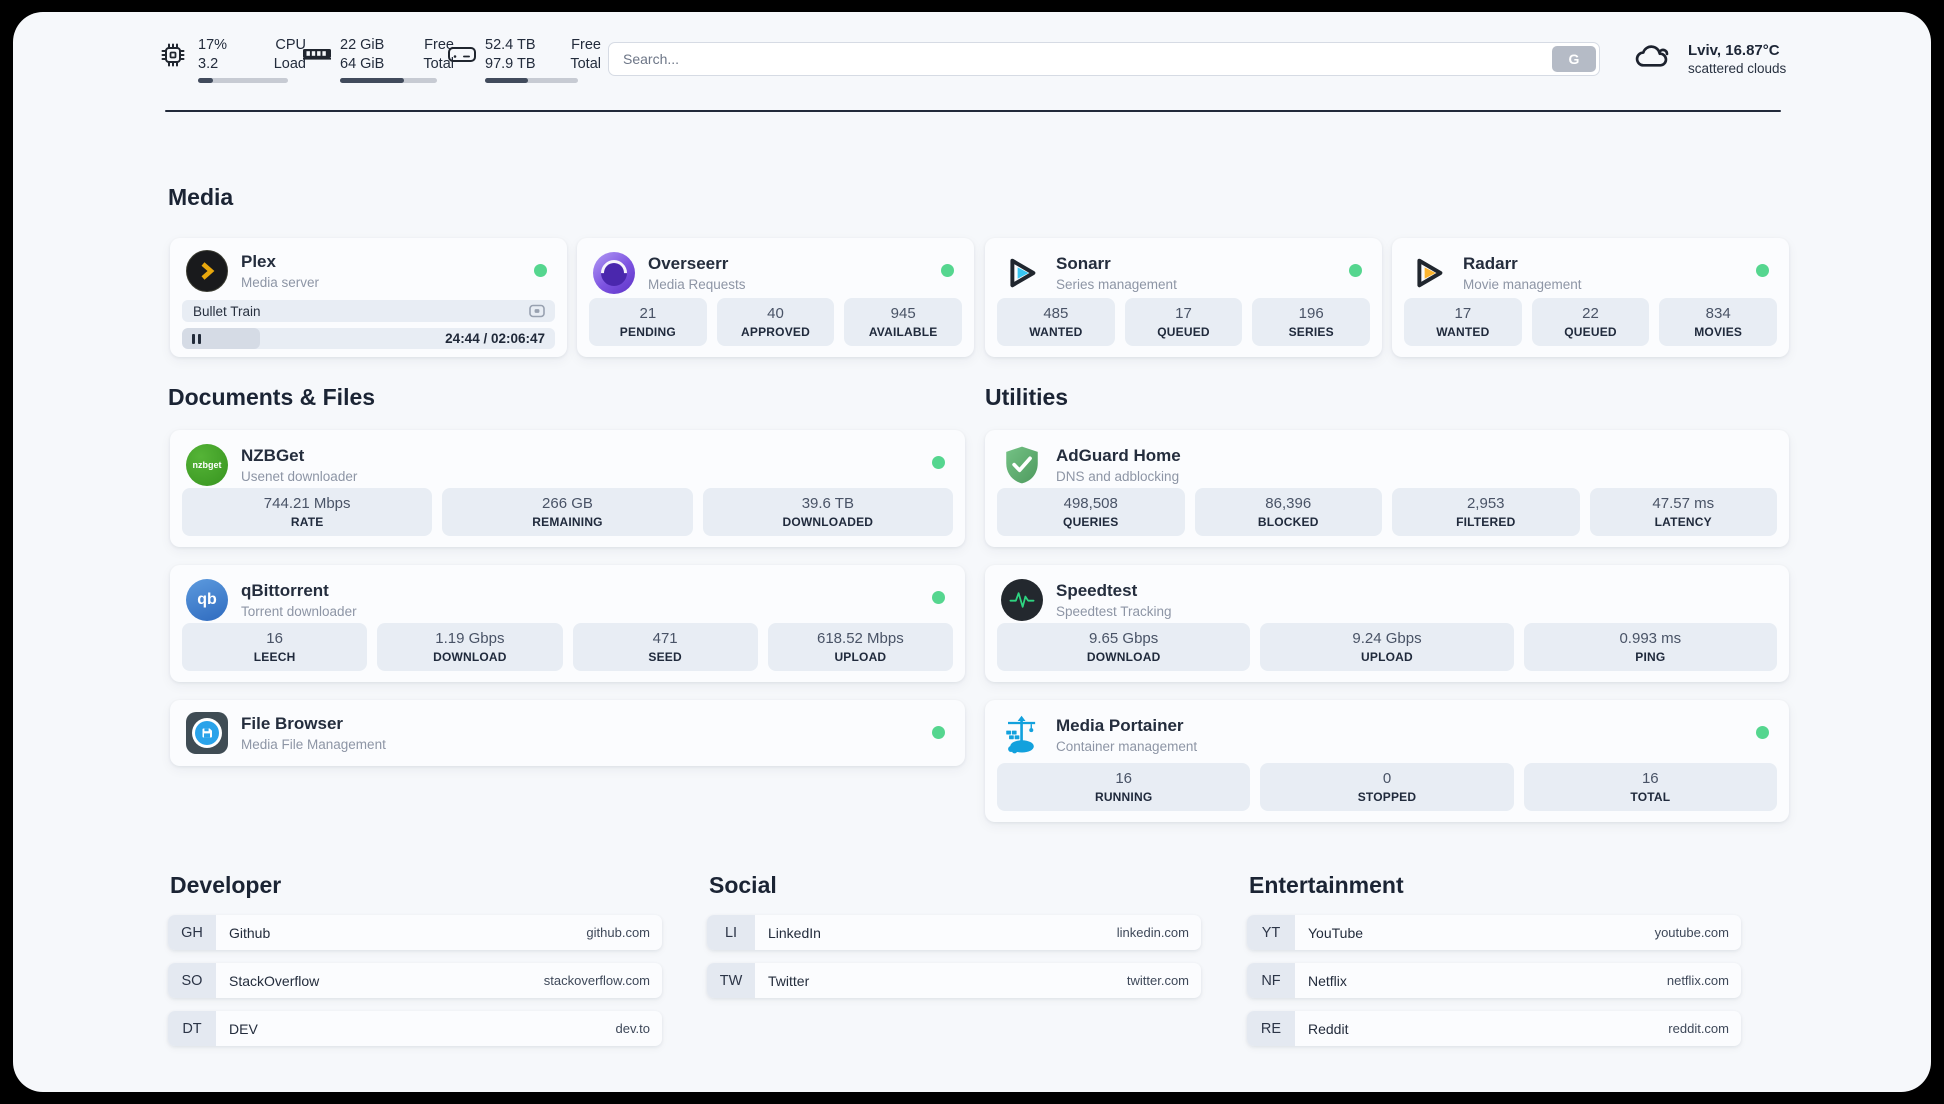 The image size is (1944, 1104). What do you see at coordinates (226, 885) in the screenshot?
I see `section-title-developer: Developer` at bounding box center [226, 885].